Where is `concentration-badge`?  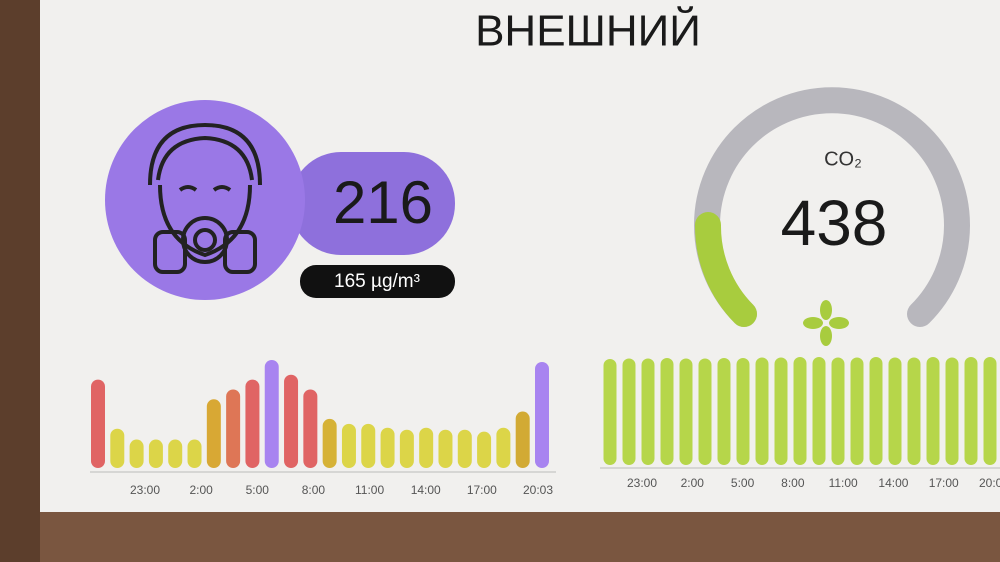
concentration-badge is located at coordinates (377, 281).